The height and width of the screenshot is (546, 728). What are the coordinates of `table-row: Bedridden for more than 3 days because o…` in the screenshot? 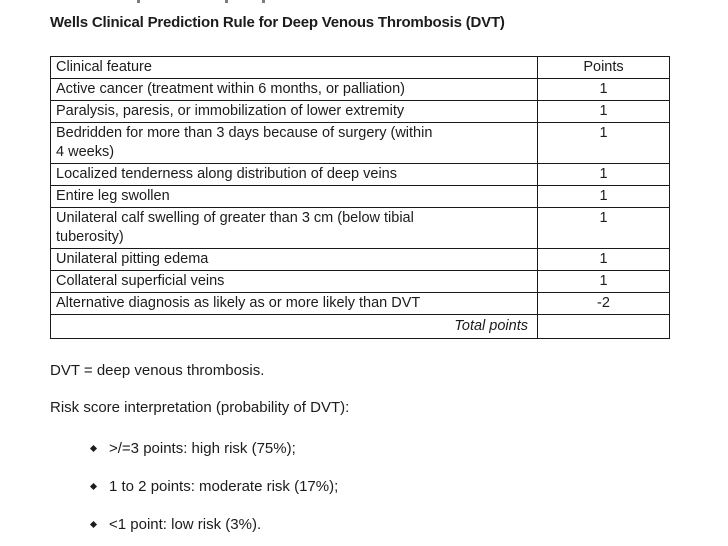 It's located at (360, 143).